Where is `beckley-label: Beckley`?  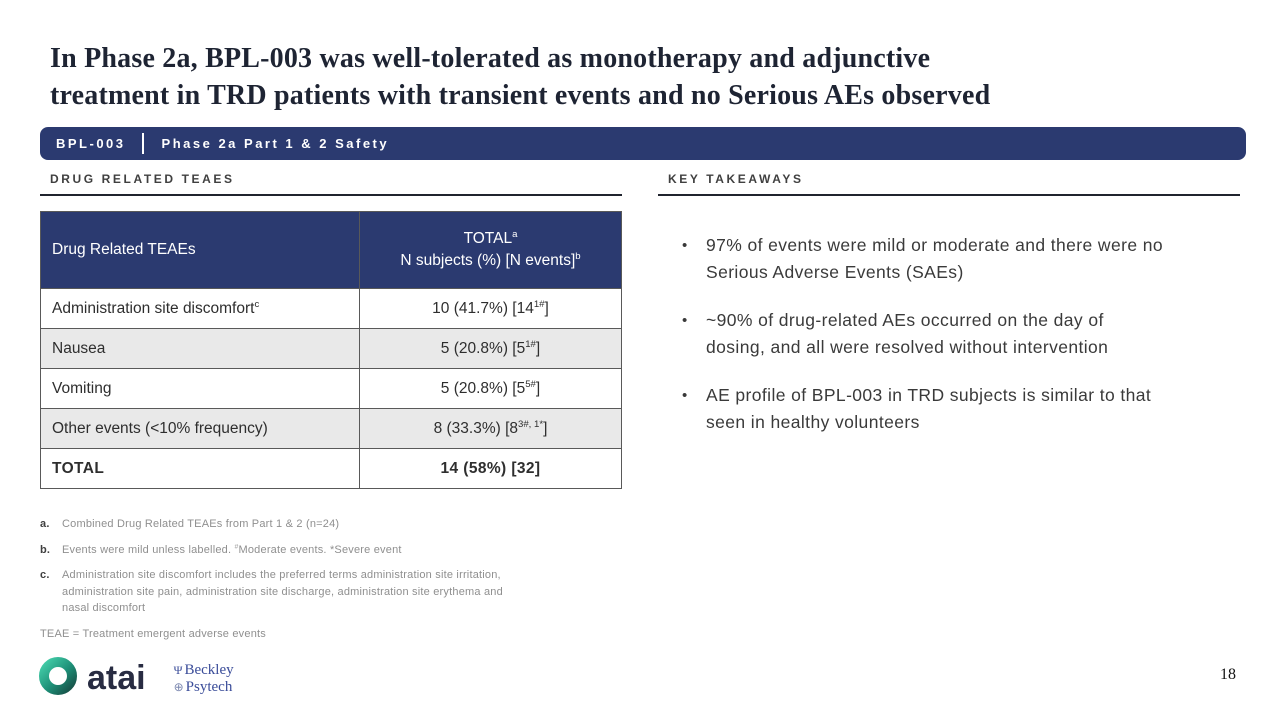 beckley-label: Beckley is located at coordinates (209, 669).